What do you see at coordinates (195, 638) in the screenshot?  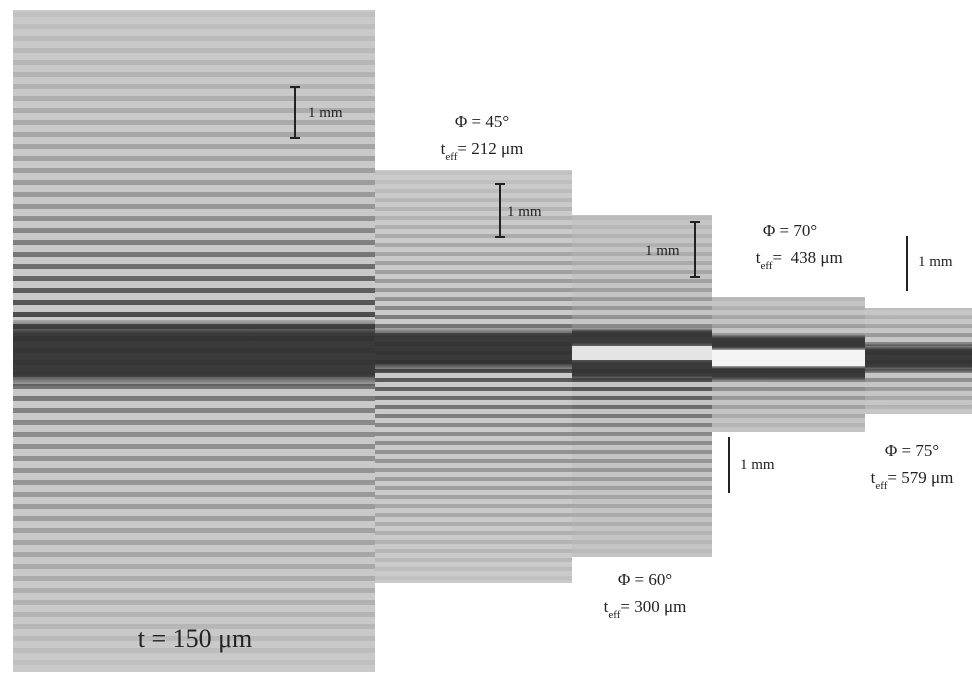 I see `thickness-label: t = 150 μm` at bounding box center [195, 638].